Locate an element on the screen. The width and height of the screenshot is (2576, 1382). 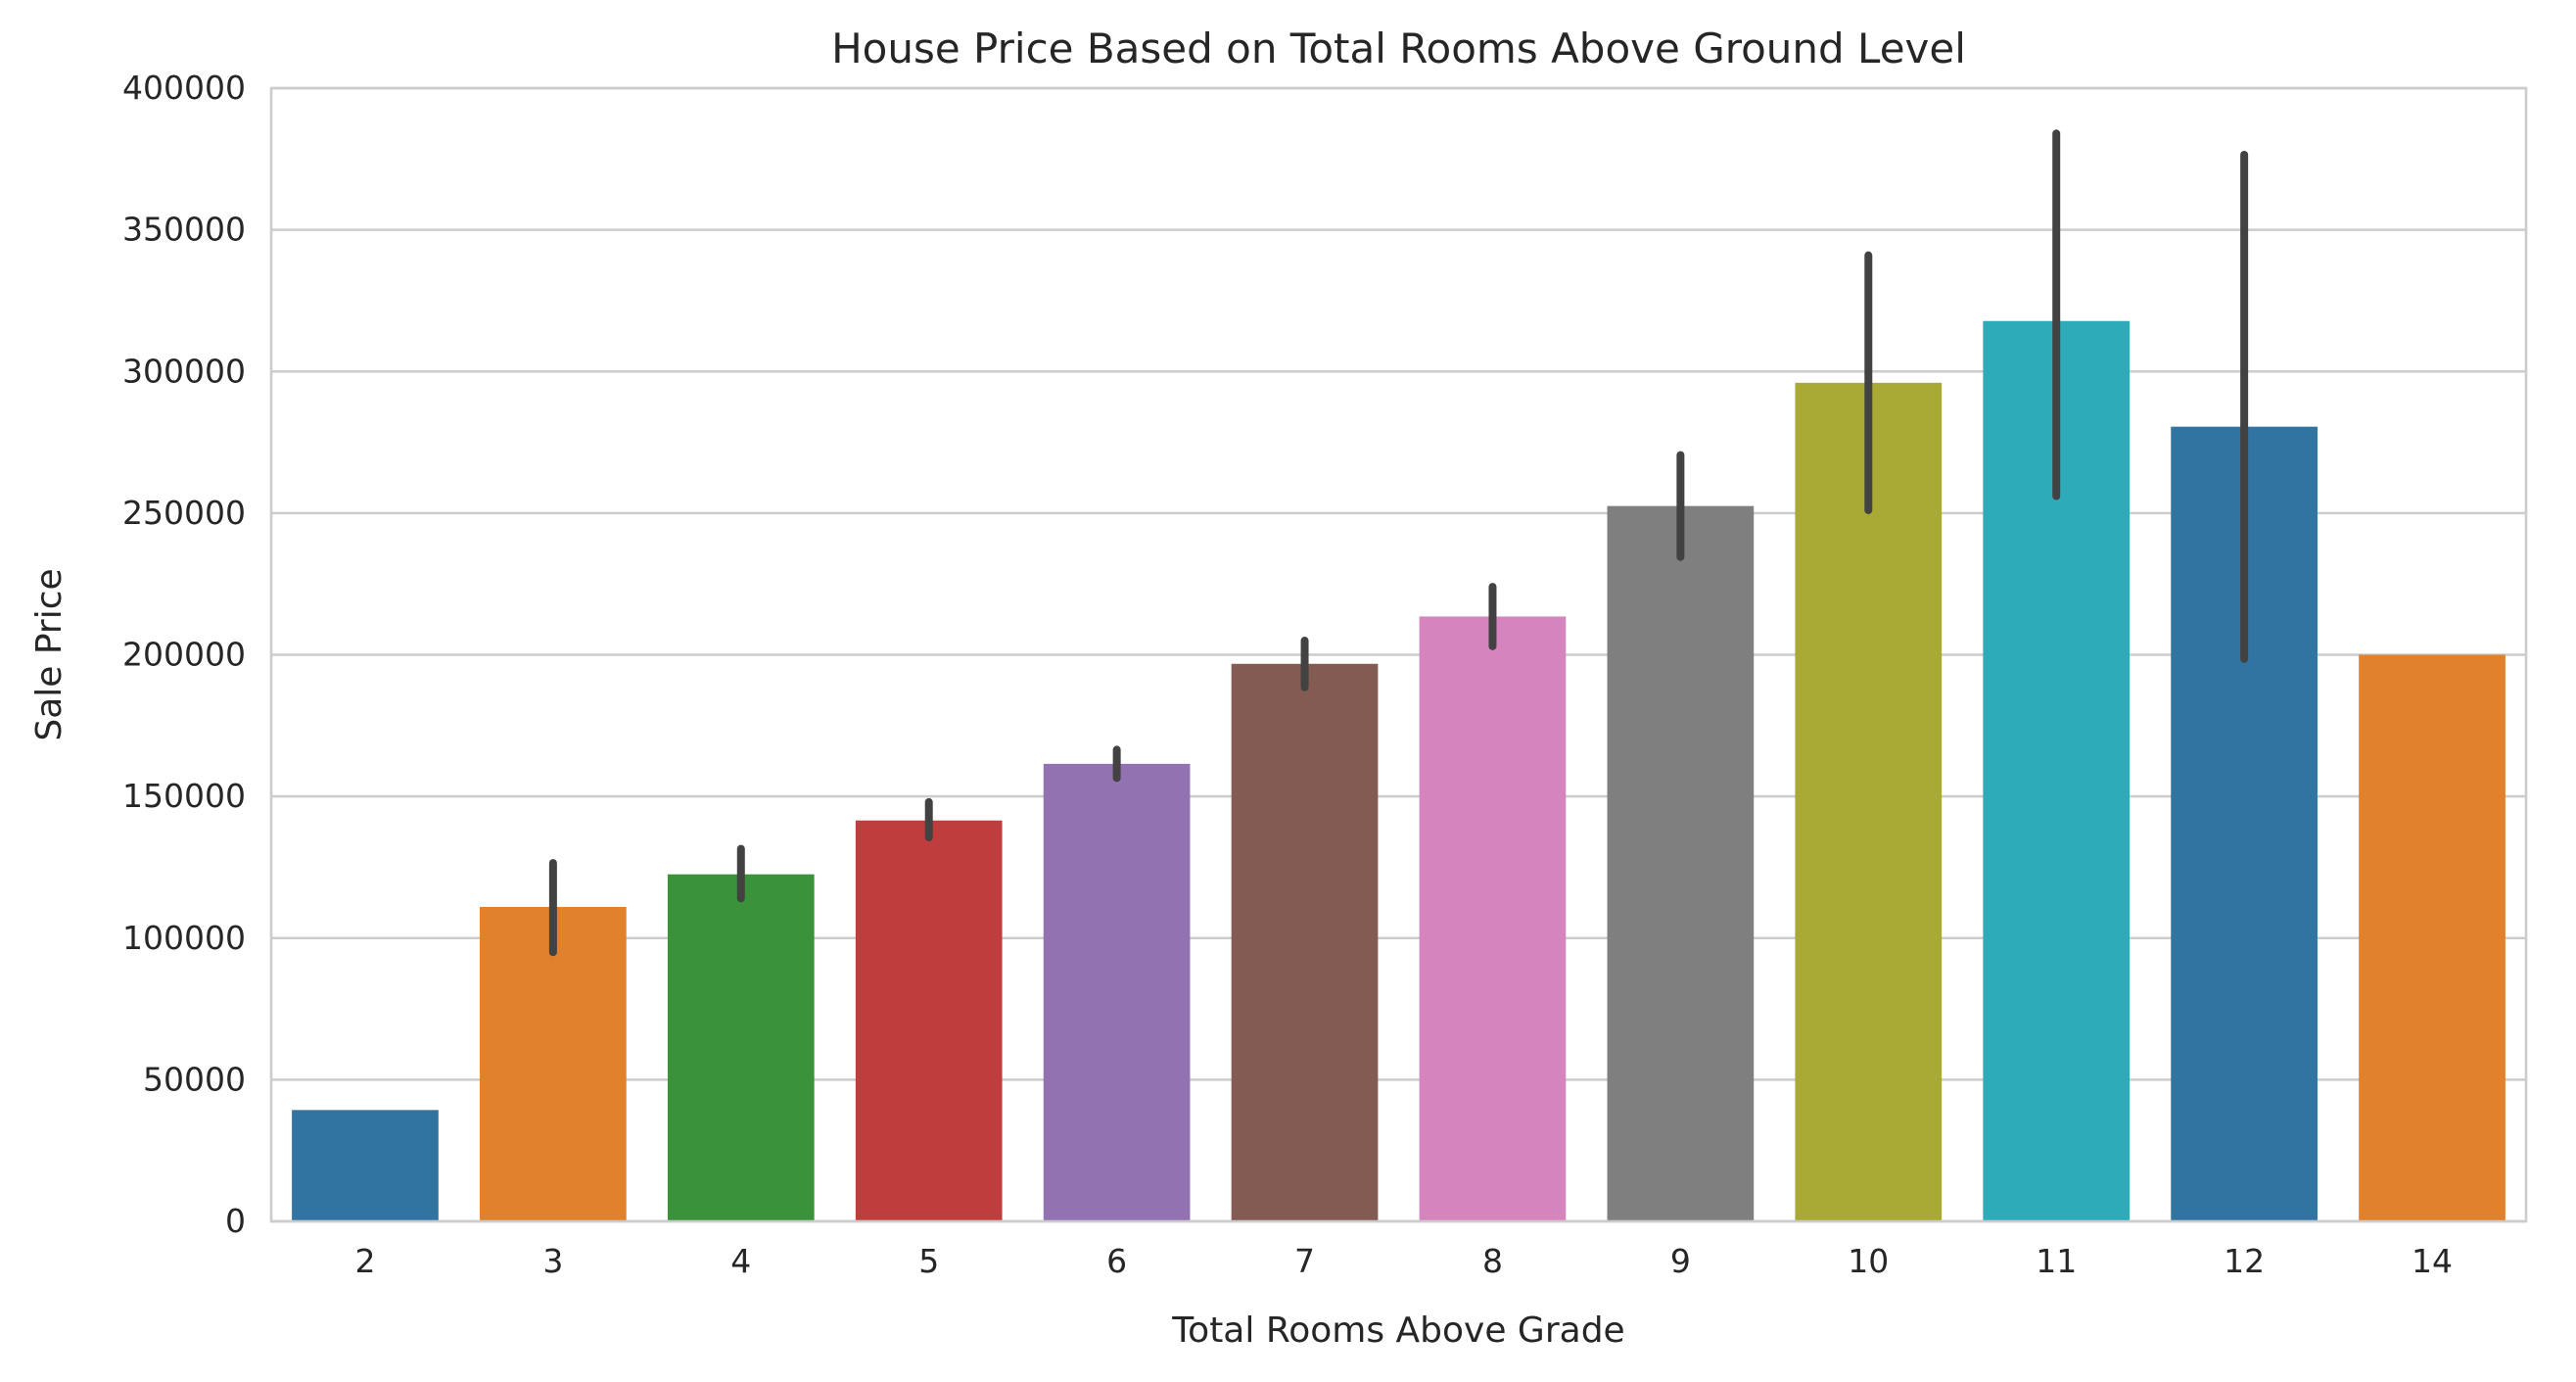
y-tick-label: 150000 is located at coordinates (184, 796).